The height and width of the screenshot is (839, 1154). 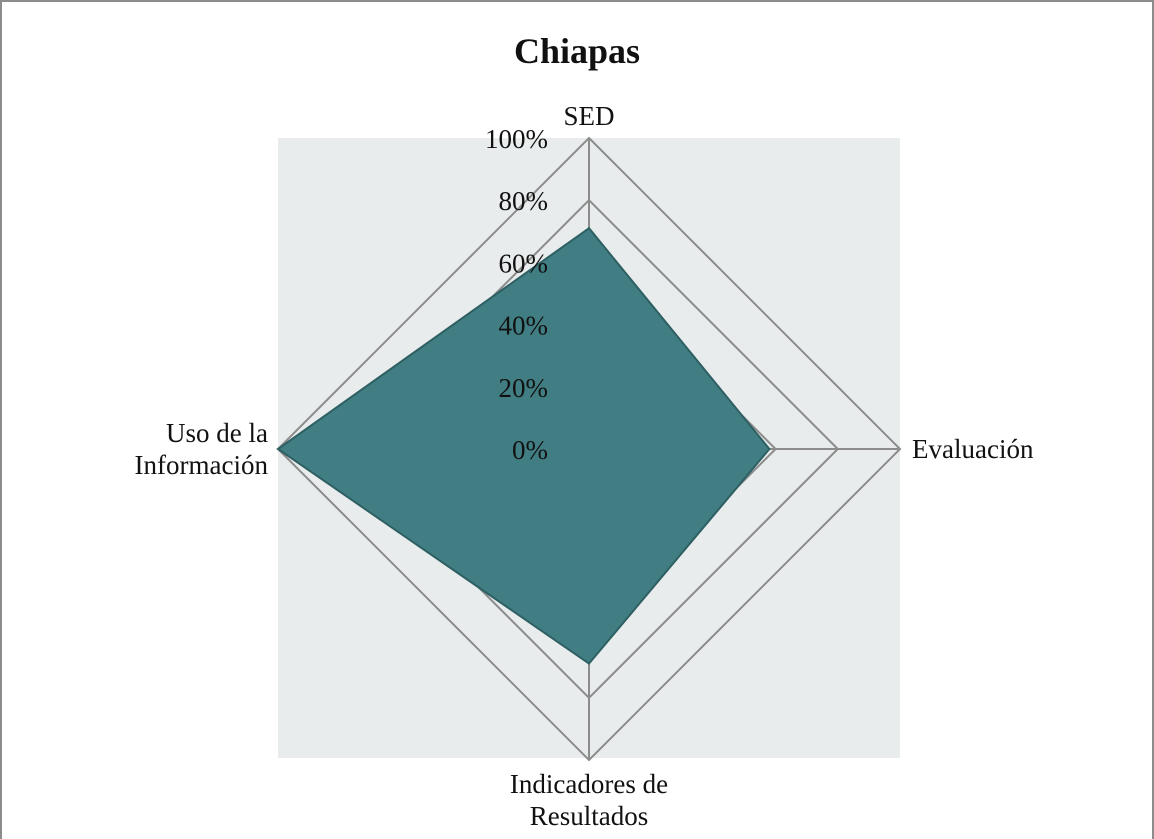 What do you see at coordinates (577, 51) in the screenshot?
I see `chart-title: Chiapas` at bounding box center [577, 51].